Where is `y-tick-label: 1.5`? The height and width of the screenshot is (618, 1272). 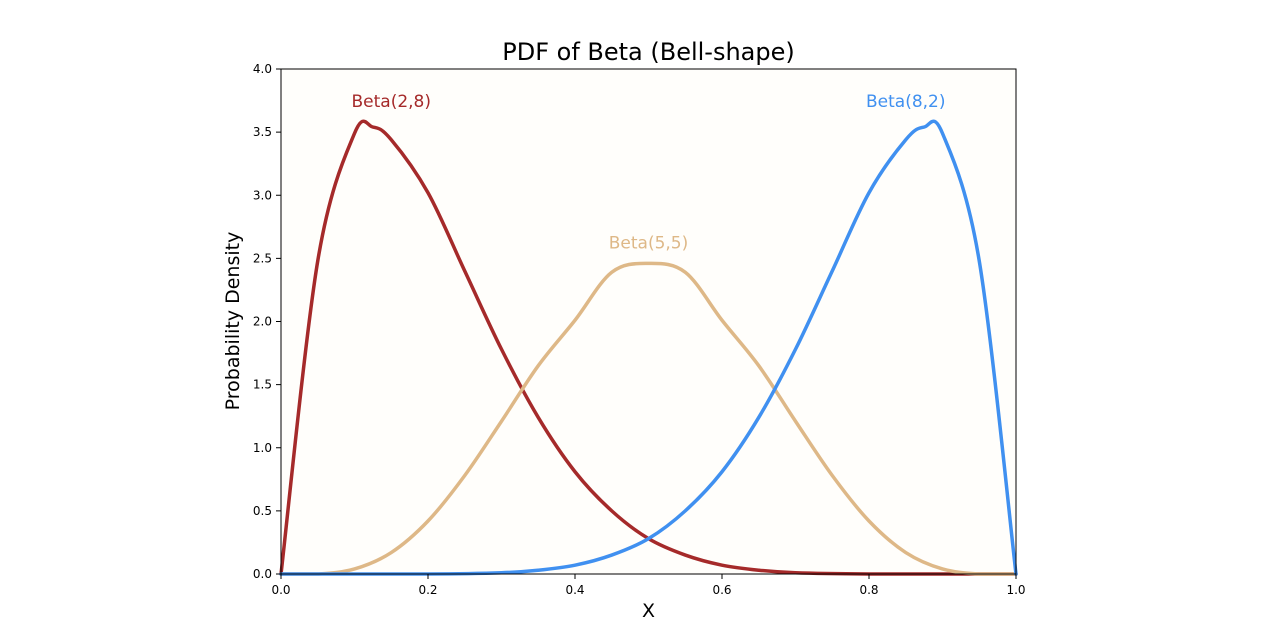
y-tick-label: 1.5 is located at coordinates (262, 385).